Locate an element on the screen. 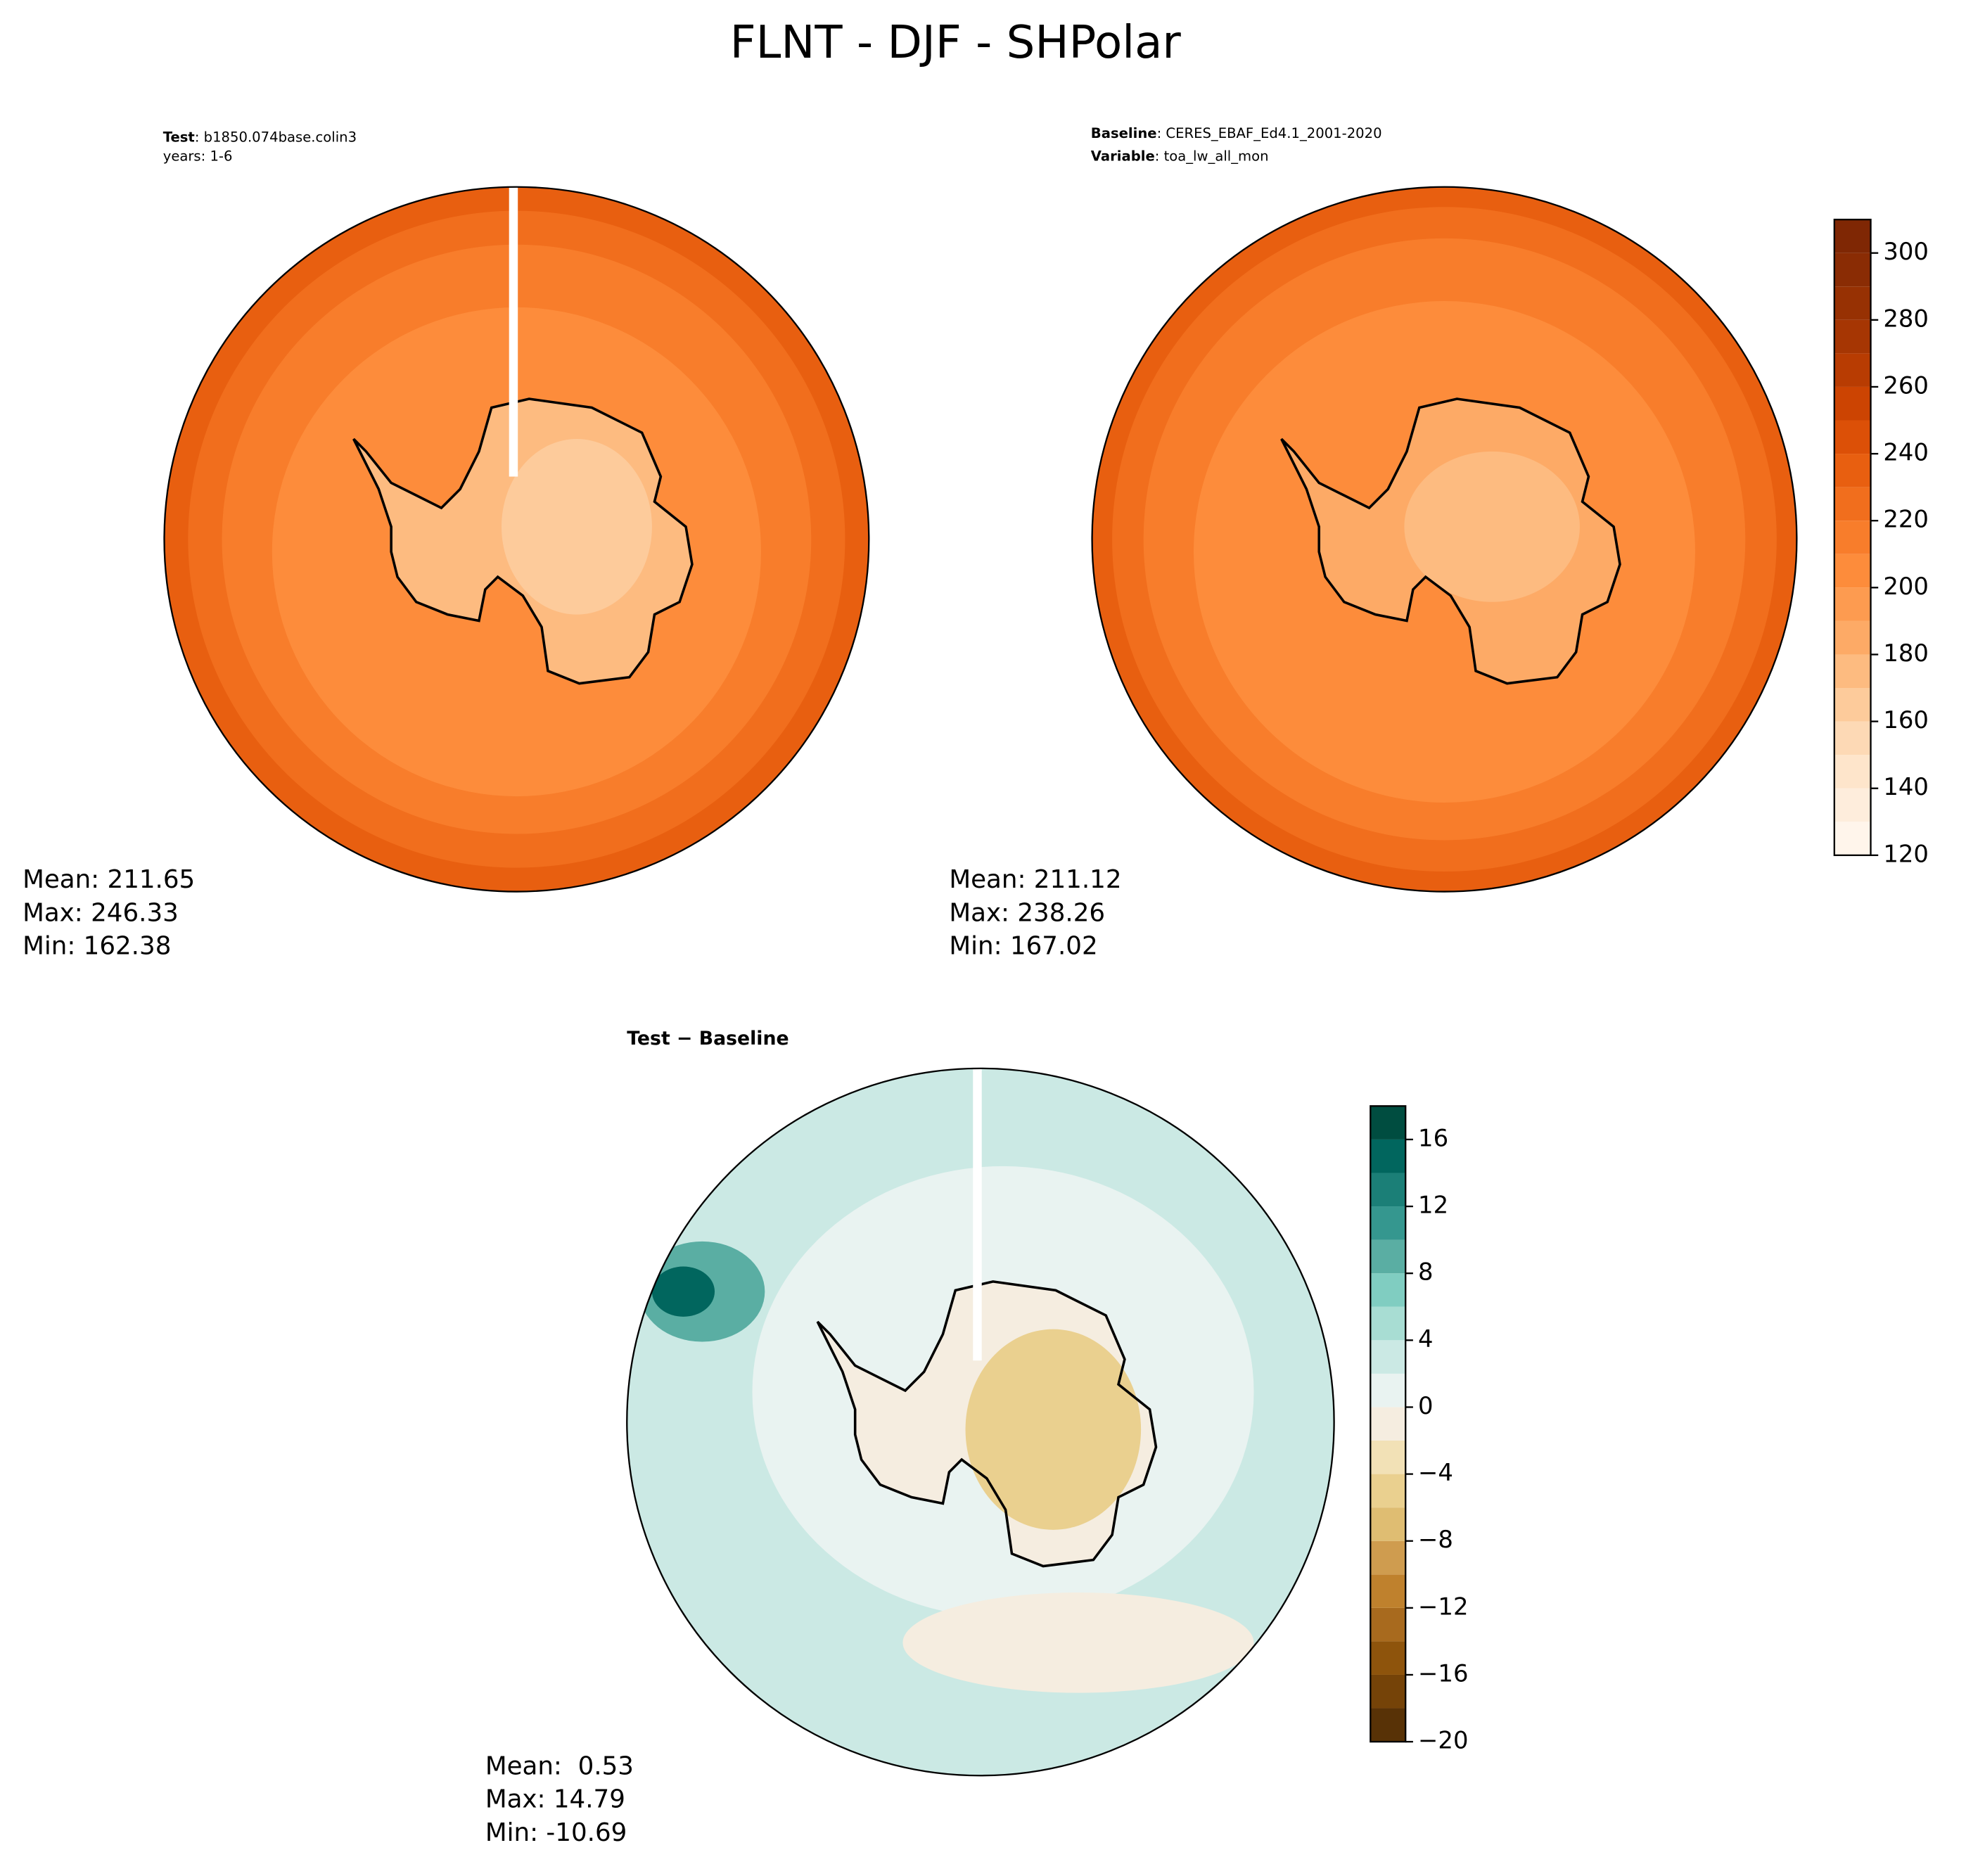  colorbar-tick-label: 240 is located at coordinates (1906, 452).